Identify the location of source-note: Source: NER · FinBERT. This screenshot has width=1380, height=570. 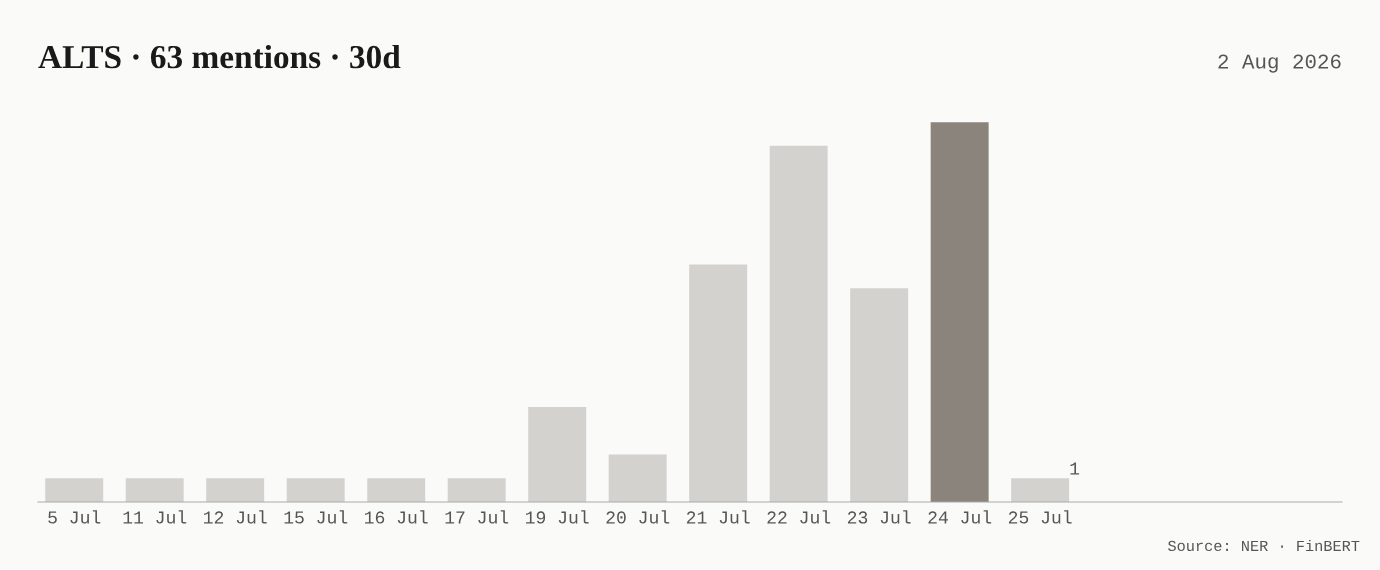
(1264, 545).